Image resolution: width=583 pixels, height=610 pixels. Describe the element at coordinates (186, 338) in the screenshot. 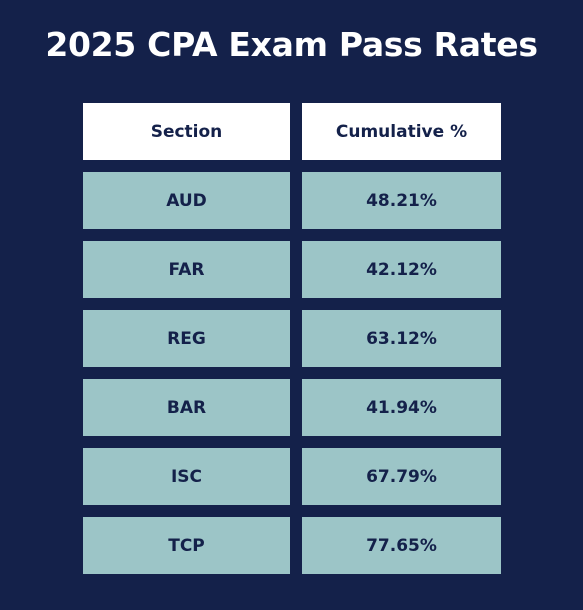

I see `row-section-cell: REG` at that location.